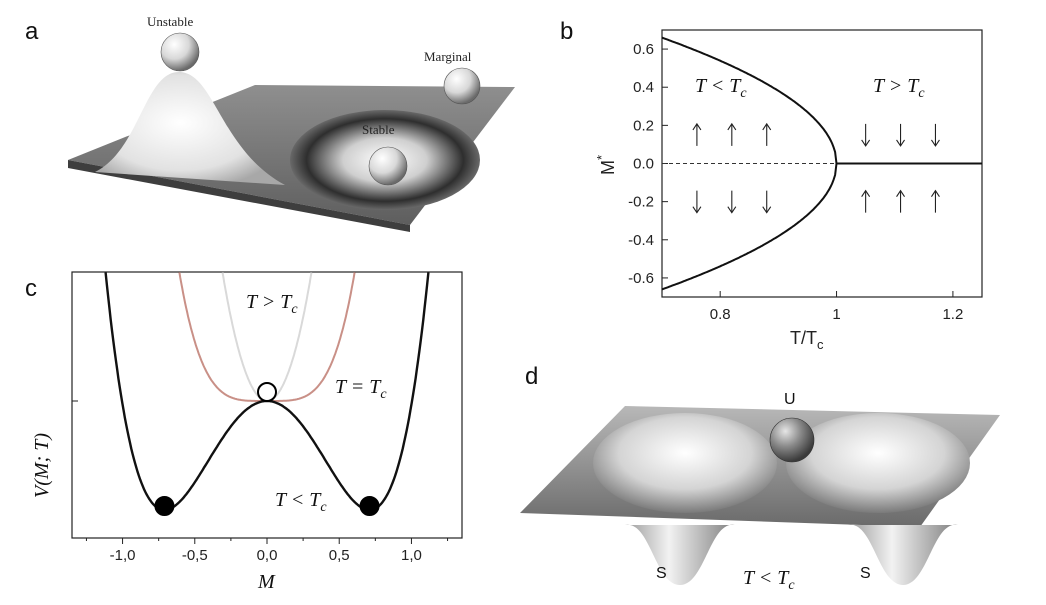  What do you see at coordinates (903, 554) in the screenshot?
I see `panel-d-bump-right` at bounding box center [903, 554].